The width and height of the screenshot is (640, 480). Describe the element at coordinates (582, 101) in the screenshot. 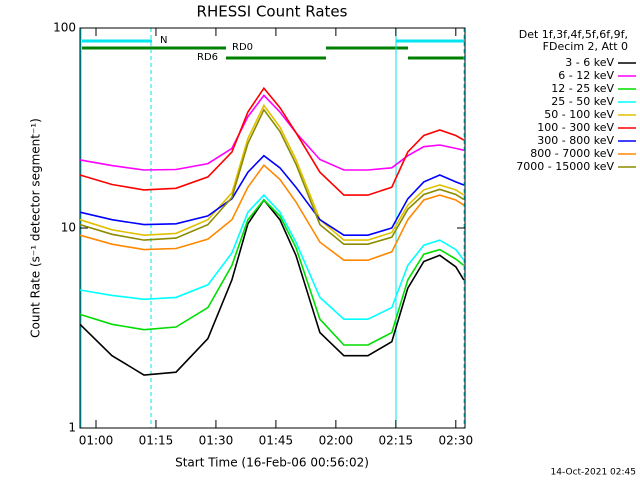

I see `legend-label: 25 - 50 keV` at that location.